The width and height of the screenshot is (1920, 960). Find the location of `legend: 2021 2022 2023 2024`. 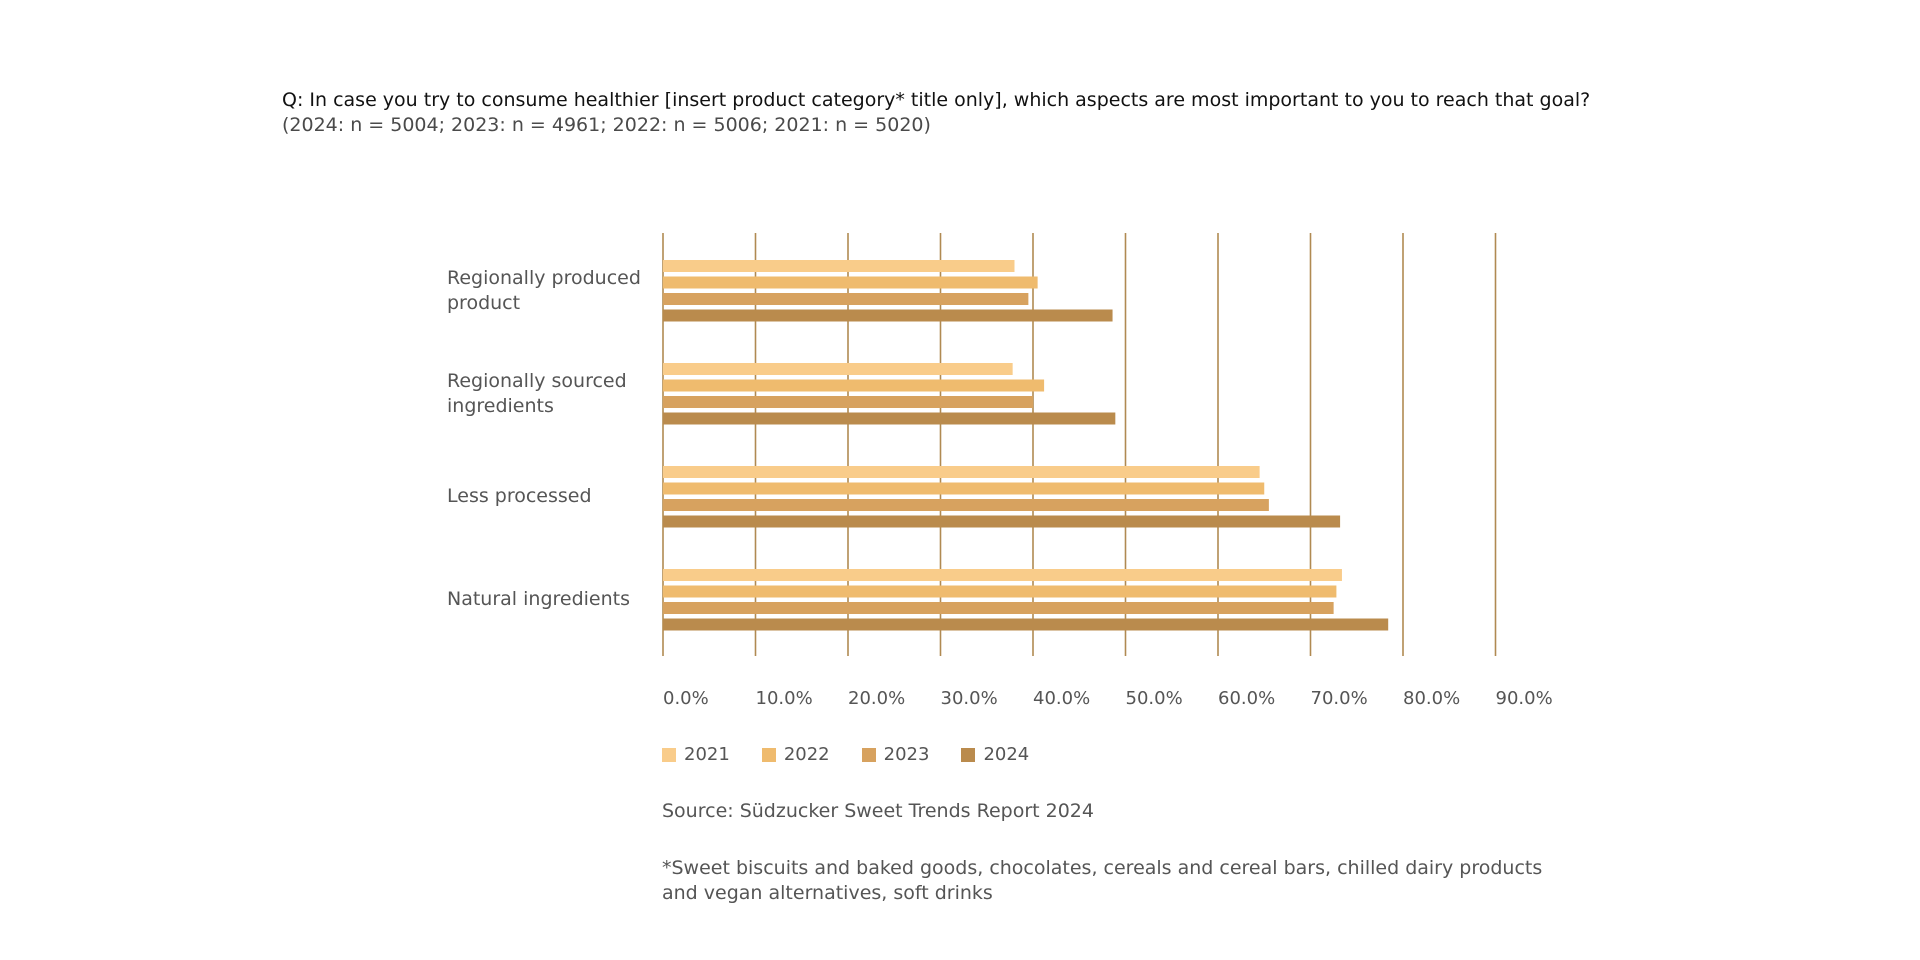

legend: 2021 2022 2023 2024 is located at coordinates (861, 754).